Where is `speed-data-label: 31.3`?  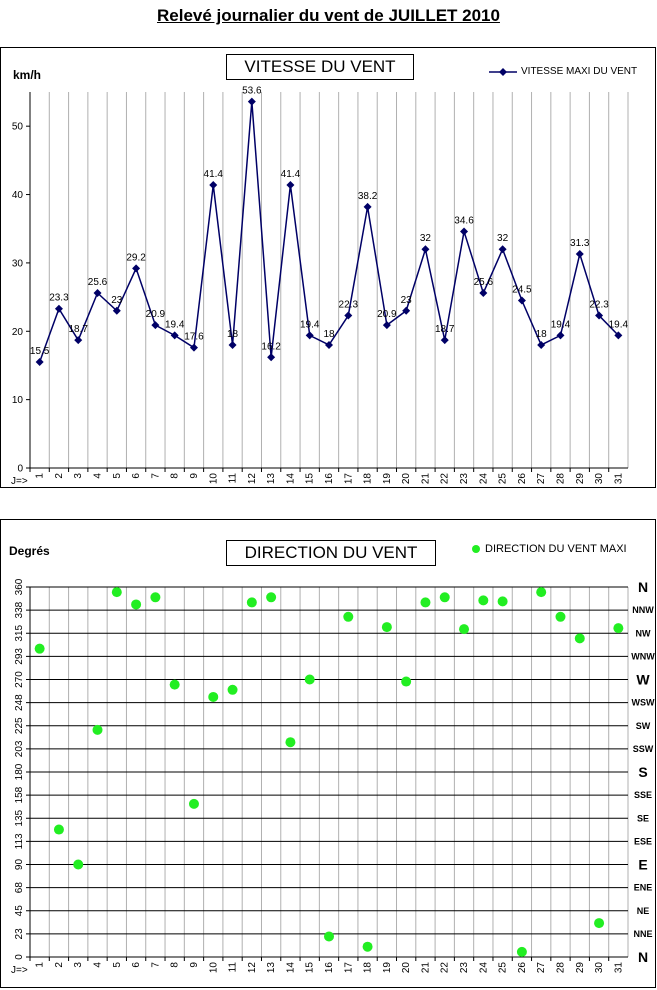
speed-data-label: 31.3 is located at coordinates (580, 243).